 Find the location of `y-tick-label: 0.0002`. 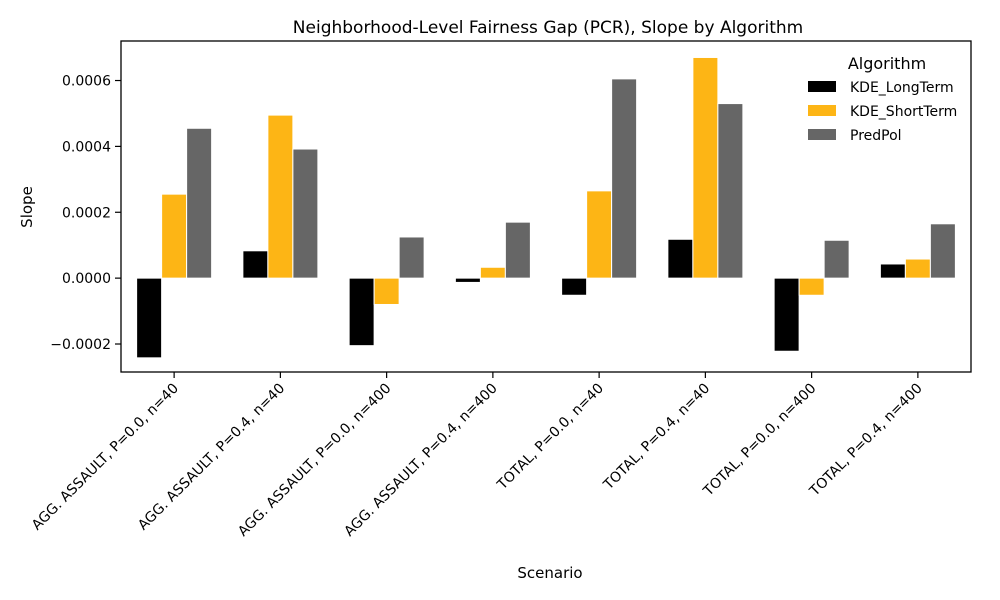

y-tick-label: 0.0002 is located at coordinates (86, 213).